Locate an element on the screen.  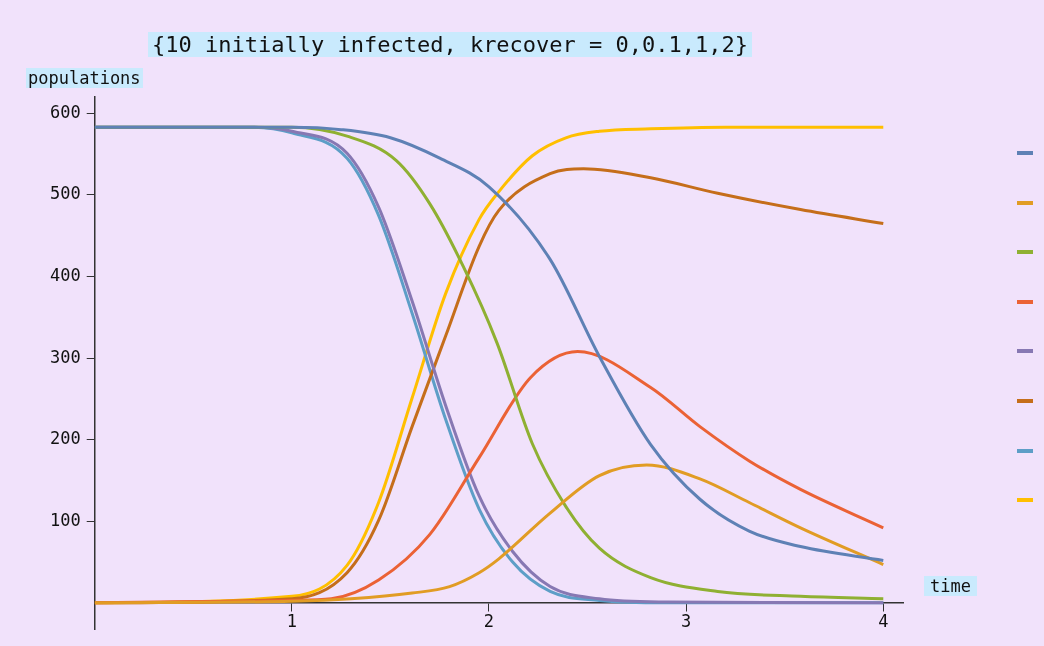
x-tick-label: 1 is located at coordinates (291, 621).